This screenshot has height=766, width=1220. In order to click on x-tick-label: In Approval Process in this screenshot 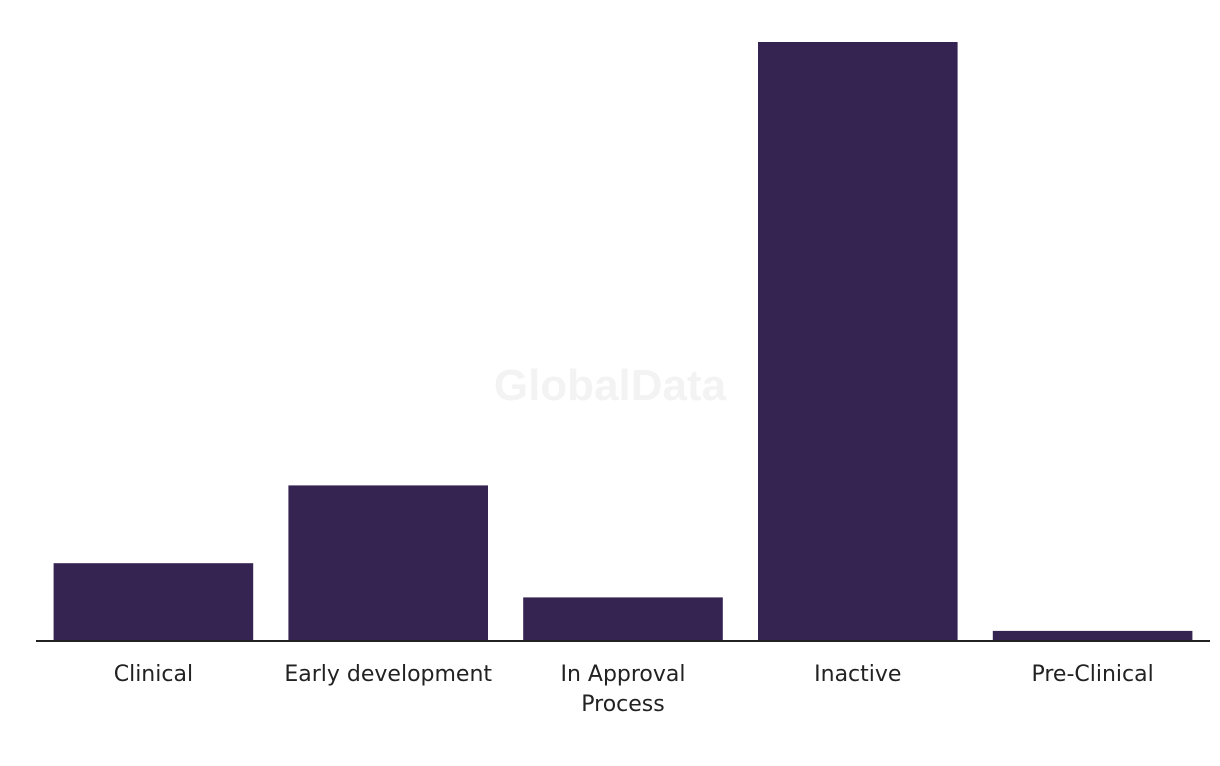, I will do `click(622, 689)`.